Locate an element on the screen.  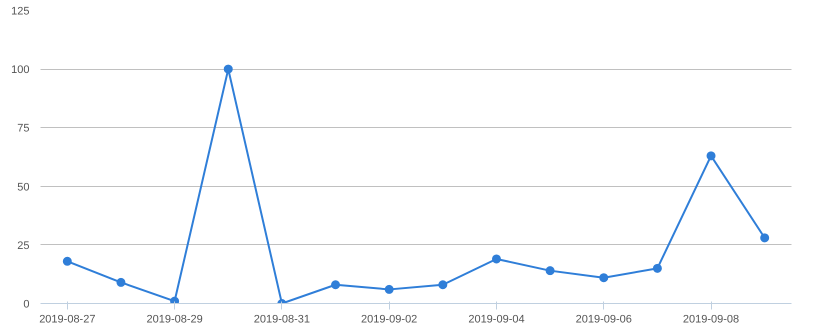
y-tick-label: 0 is located at coordinates (26, 304).